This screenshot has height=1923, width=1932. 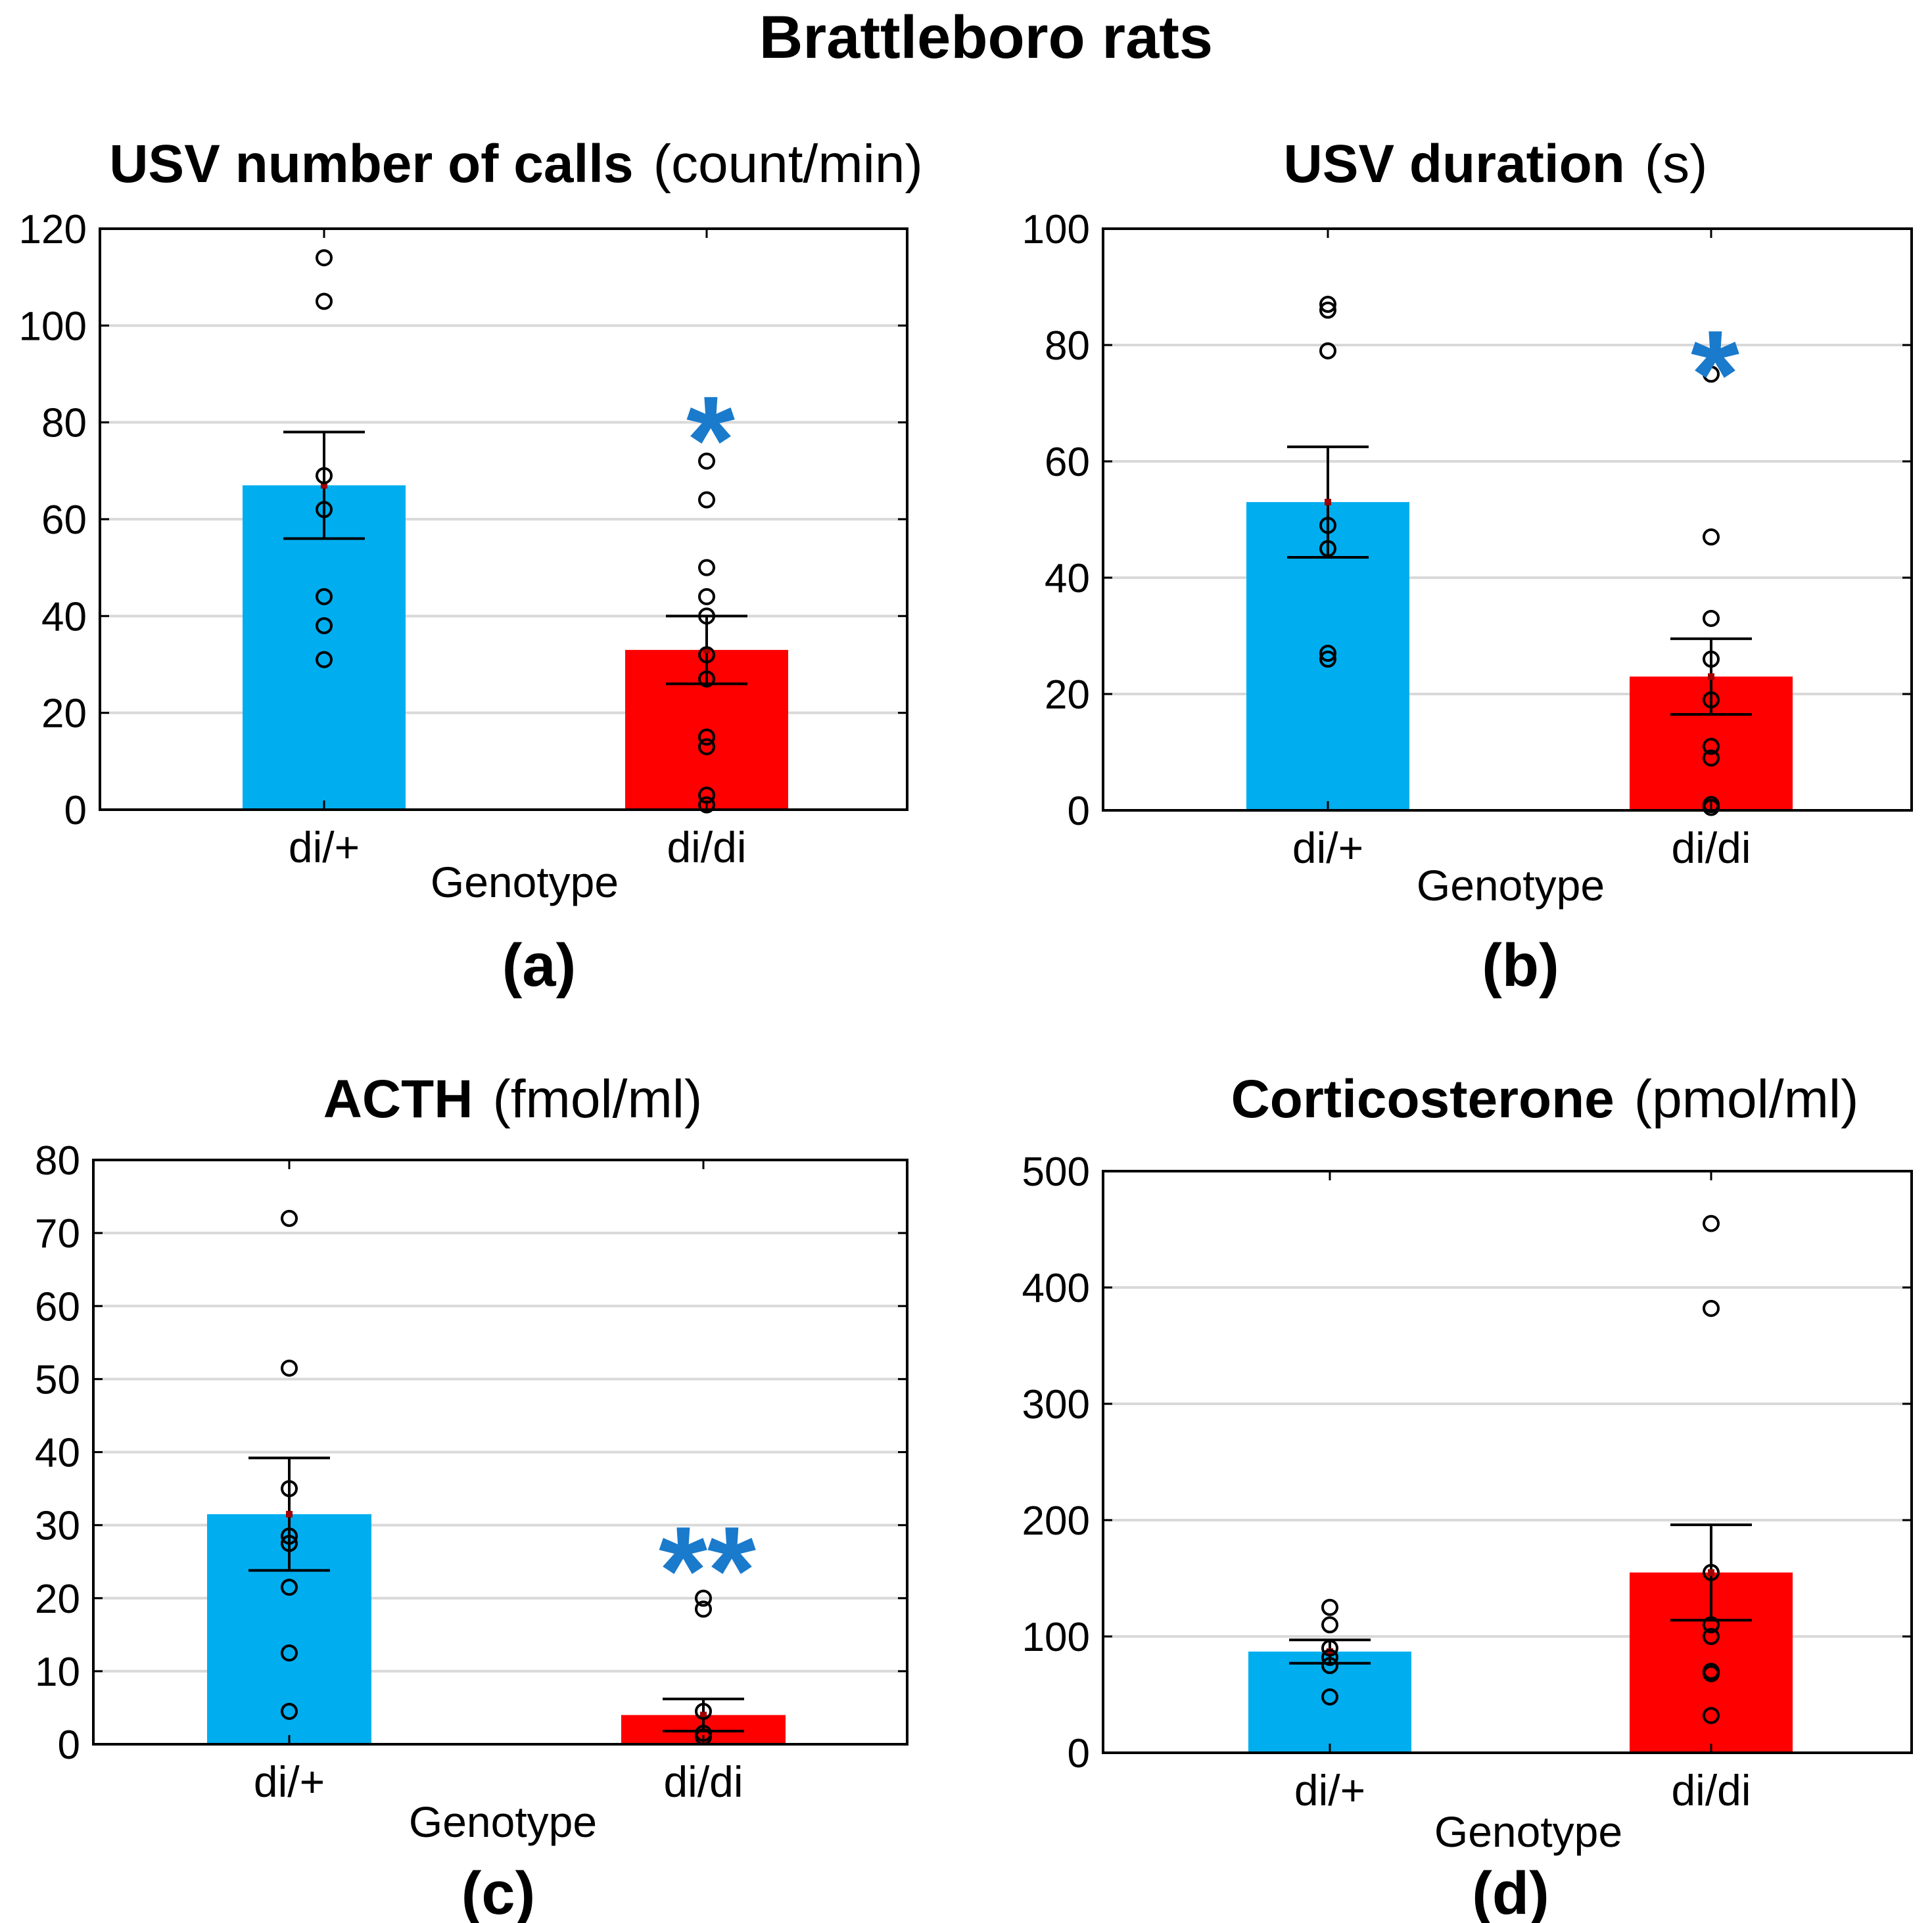 I want to click on panel-b-ytick-label: 80, so click(x=1068, y=346).